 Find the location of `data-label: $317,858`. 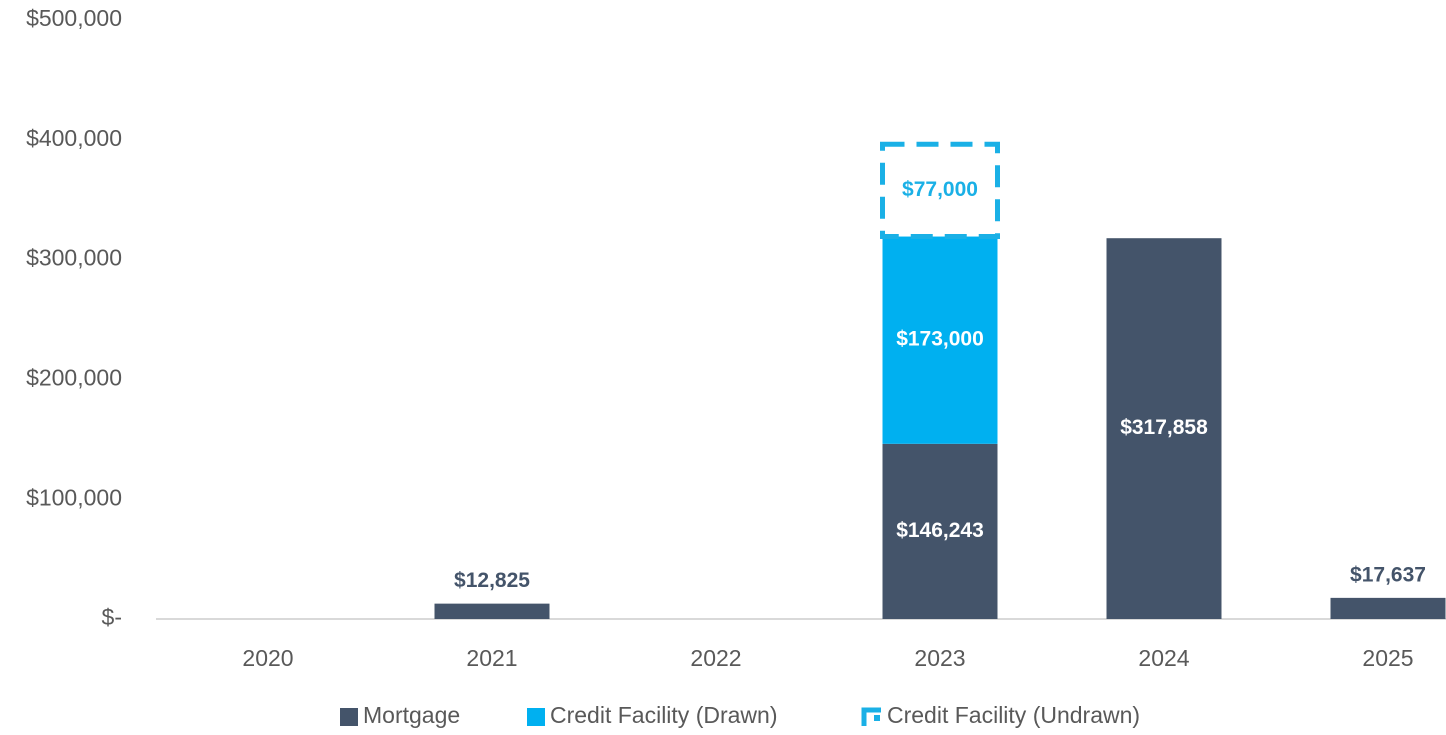

data-label: $317,858 is located at coordinates (1164, 427).